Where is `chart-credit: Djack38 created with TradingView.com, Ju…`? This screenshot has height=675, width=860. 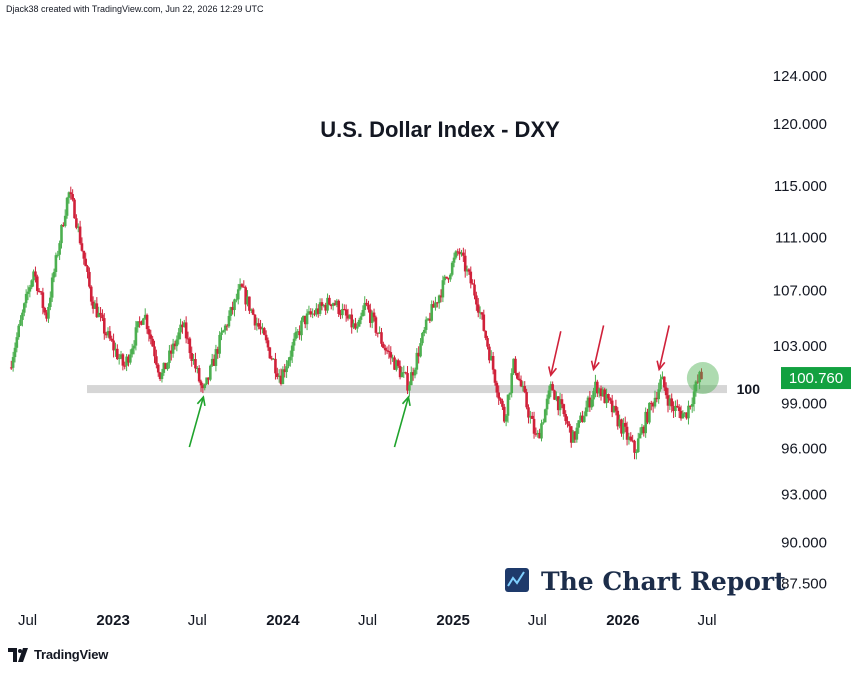 chart-credit: Djack38 created with TradingView.com, Ju… is located at coordinates (135, 9).